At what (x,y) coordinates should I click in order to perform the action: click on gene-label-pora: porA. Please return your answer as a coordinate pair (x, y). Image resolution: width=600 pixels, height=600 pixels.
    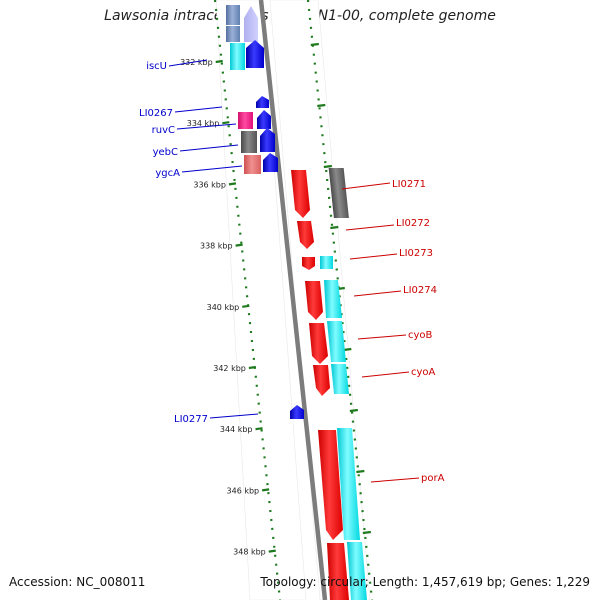
    Looking at the image, I should click on (433, 478).